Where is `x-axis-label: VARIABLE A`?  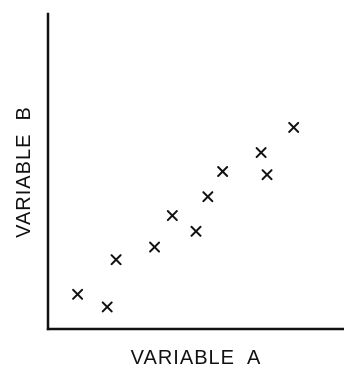
x-axis-label: VARIABLE A is located at coordinates (196, 358).